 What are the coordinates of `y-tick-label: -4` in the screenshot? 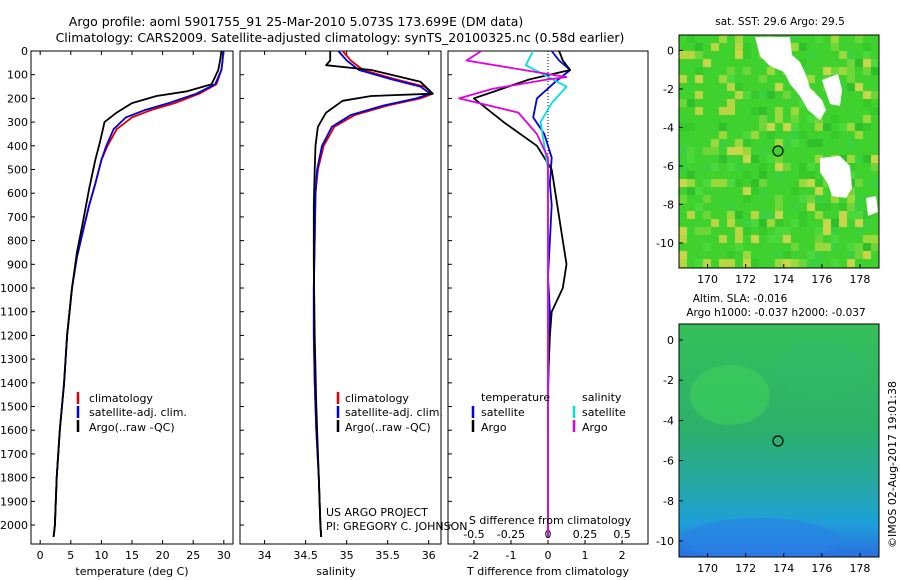 It's located at (668, 420).